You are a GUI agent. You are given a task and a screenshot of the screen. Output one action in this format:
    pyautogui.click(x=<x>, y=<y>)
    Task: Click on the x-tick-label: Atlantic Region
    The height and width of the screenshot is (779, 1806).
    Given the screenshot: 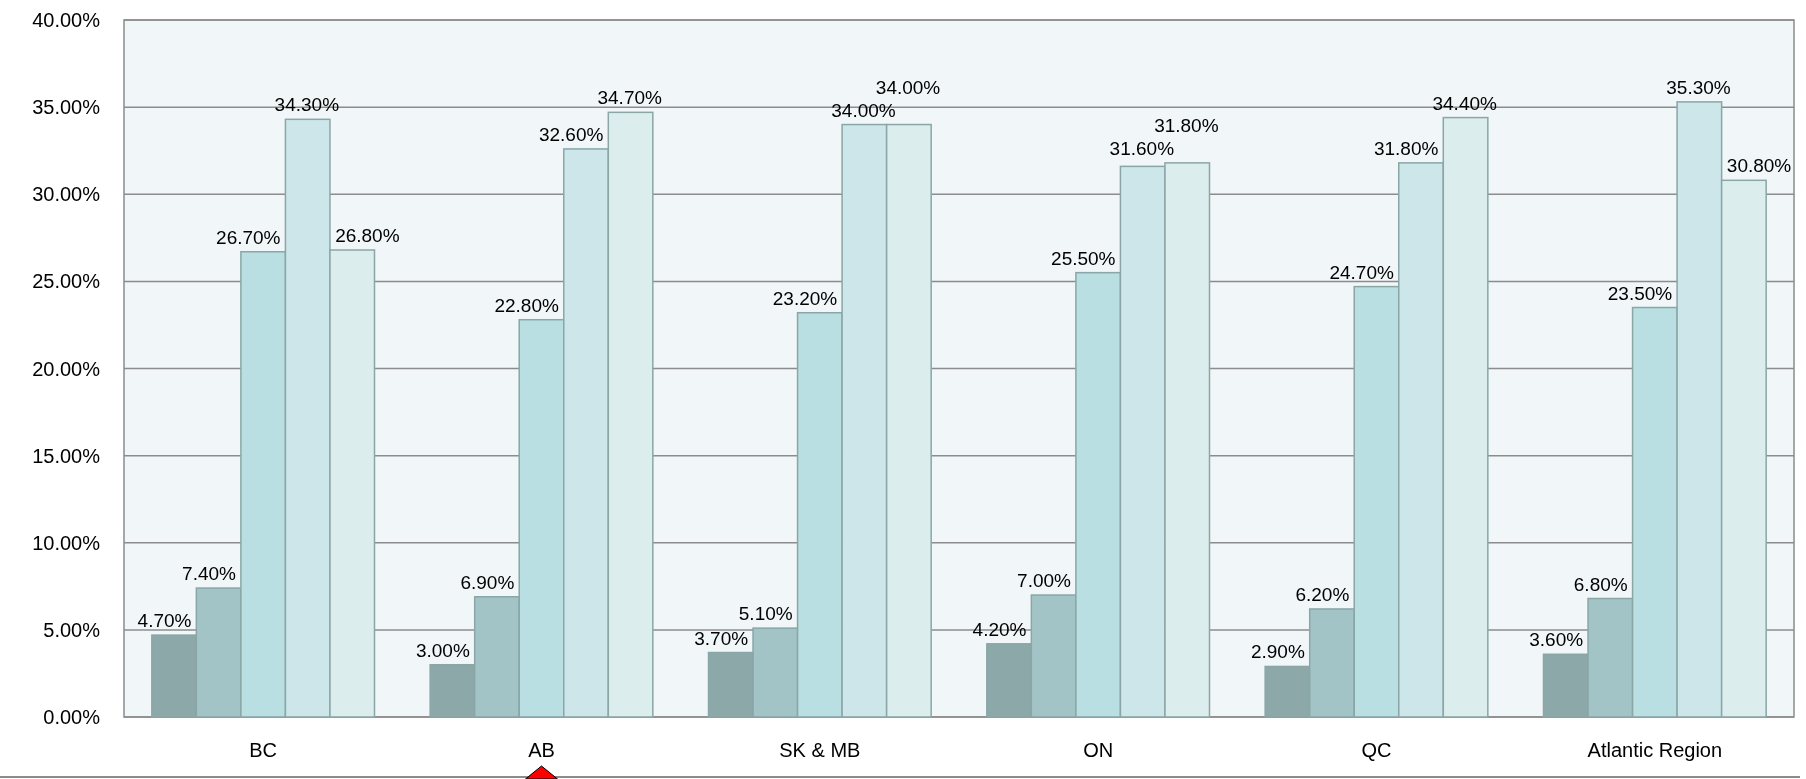 What is the action you would take?
    pyautogui.click(x=1655, y=750)
    